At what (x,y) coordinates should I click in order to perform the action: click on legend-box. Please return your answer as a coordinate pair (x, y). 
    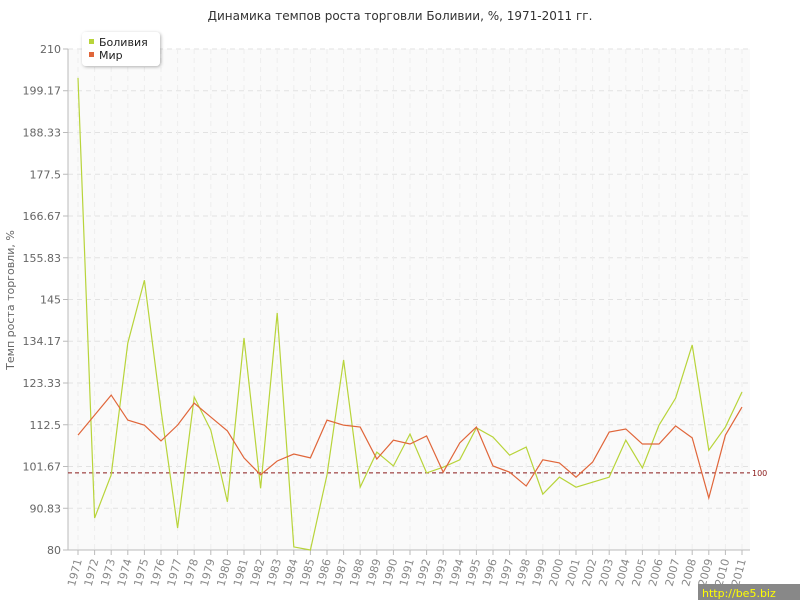
    Looking at the image, I should click on (121, 49).